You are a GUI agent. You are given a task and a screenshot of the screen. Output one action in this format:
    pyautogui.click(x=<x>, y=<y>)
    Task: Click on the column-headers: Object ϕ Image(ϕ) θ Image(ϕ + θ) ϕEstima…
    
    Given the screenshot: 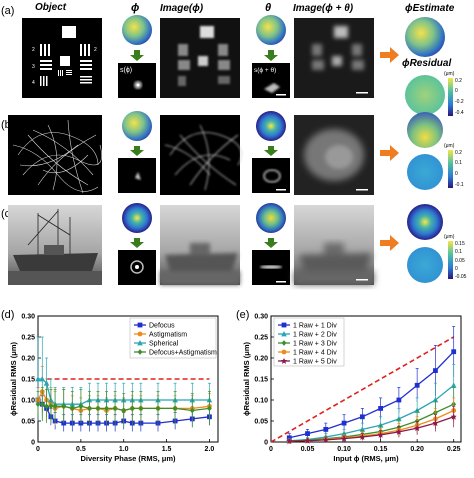 What is the action you would take?
    pyautogui.click(x=245, y=35)
    